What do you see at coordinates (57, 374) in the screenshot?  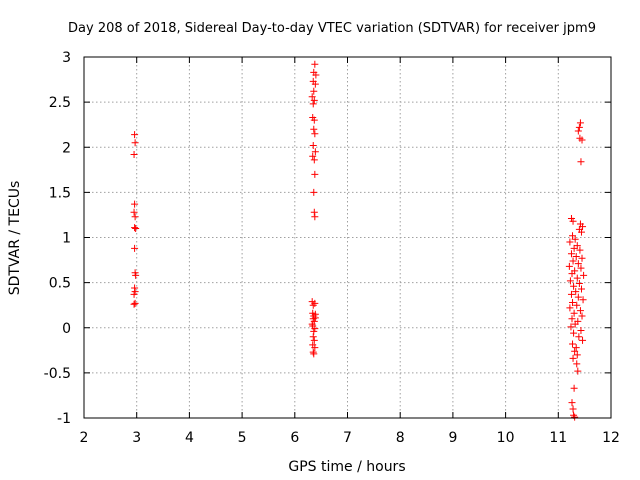 I see `y-tick-label: -0.5` at bounding box center [57, 374].